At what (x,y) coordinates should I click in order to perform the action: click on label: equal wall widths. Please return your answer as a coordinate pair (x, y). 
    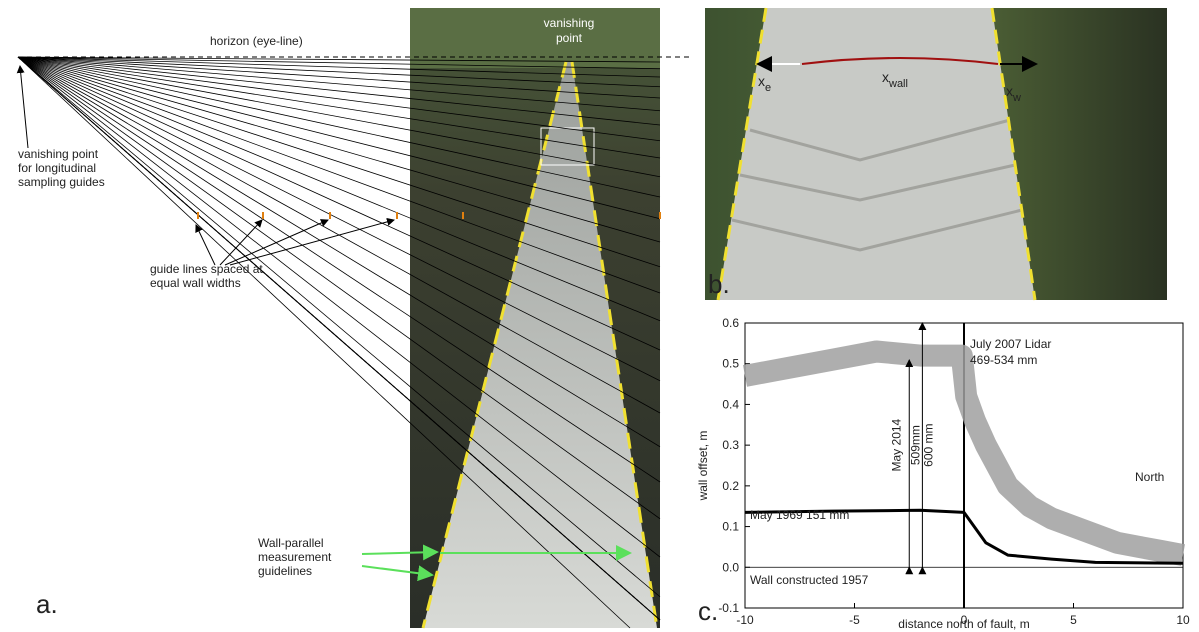
    Looking at the image, I should click on (195, 283).